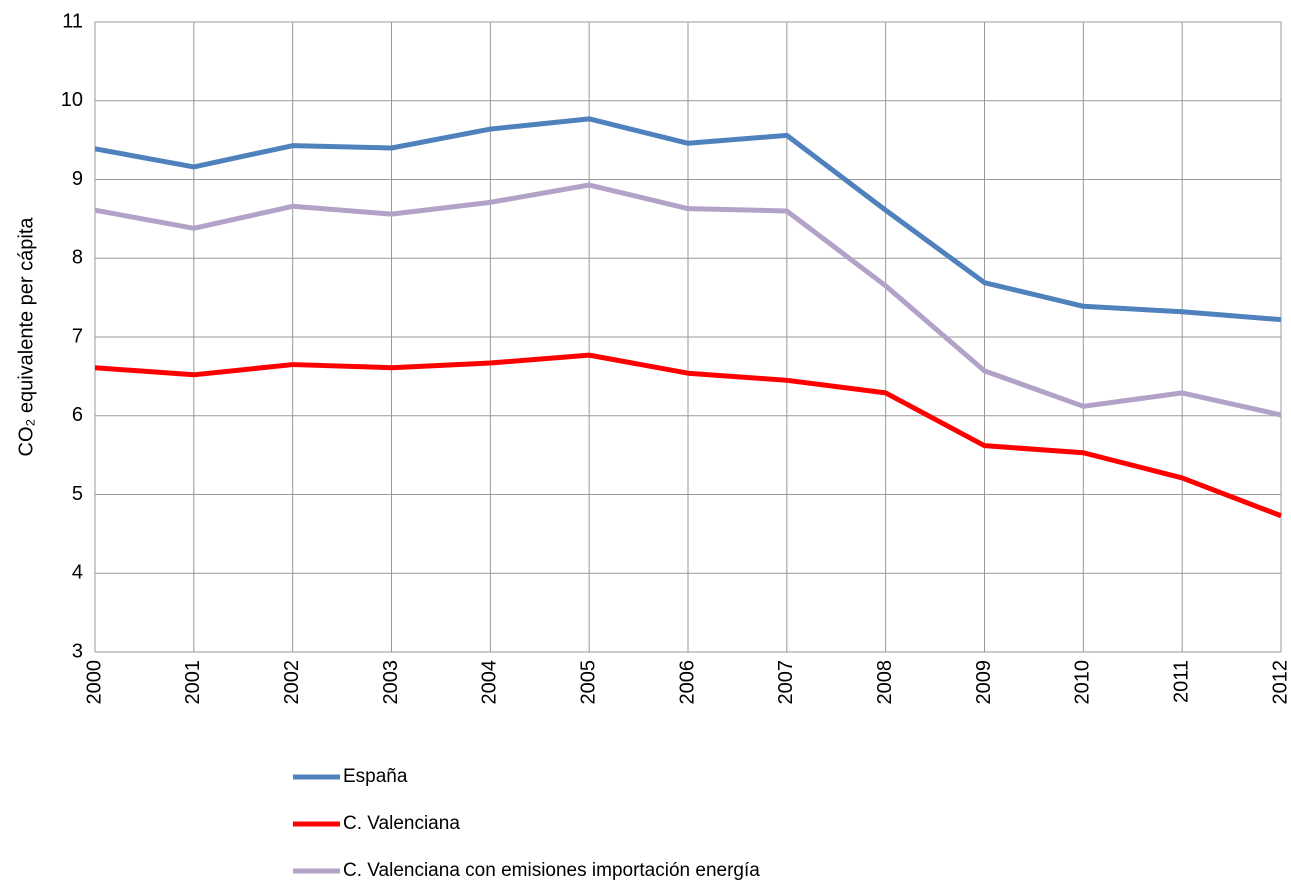 The height and width of the screenshot is (880, 1291). I want to click on x-tick-label: 2012, so click(1280, 682).